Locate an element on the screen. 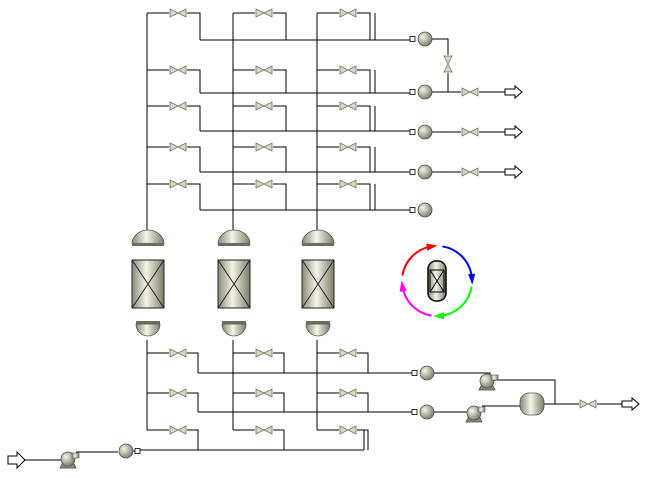 The image size is (649, 478). column-bottom-flange is located at coordinates (148, 322).